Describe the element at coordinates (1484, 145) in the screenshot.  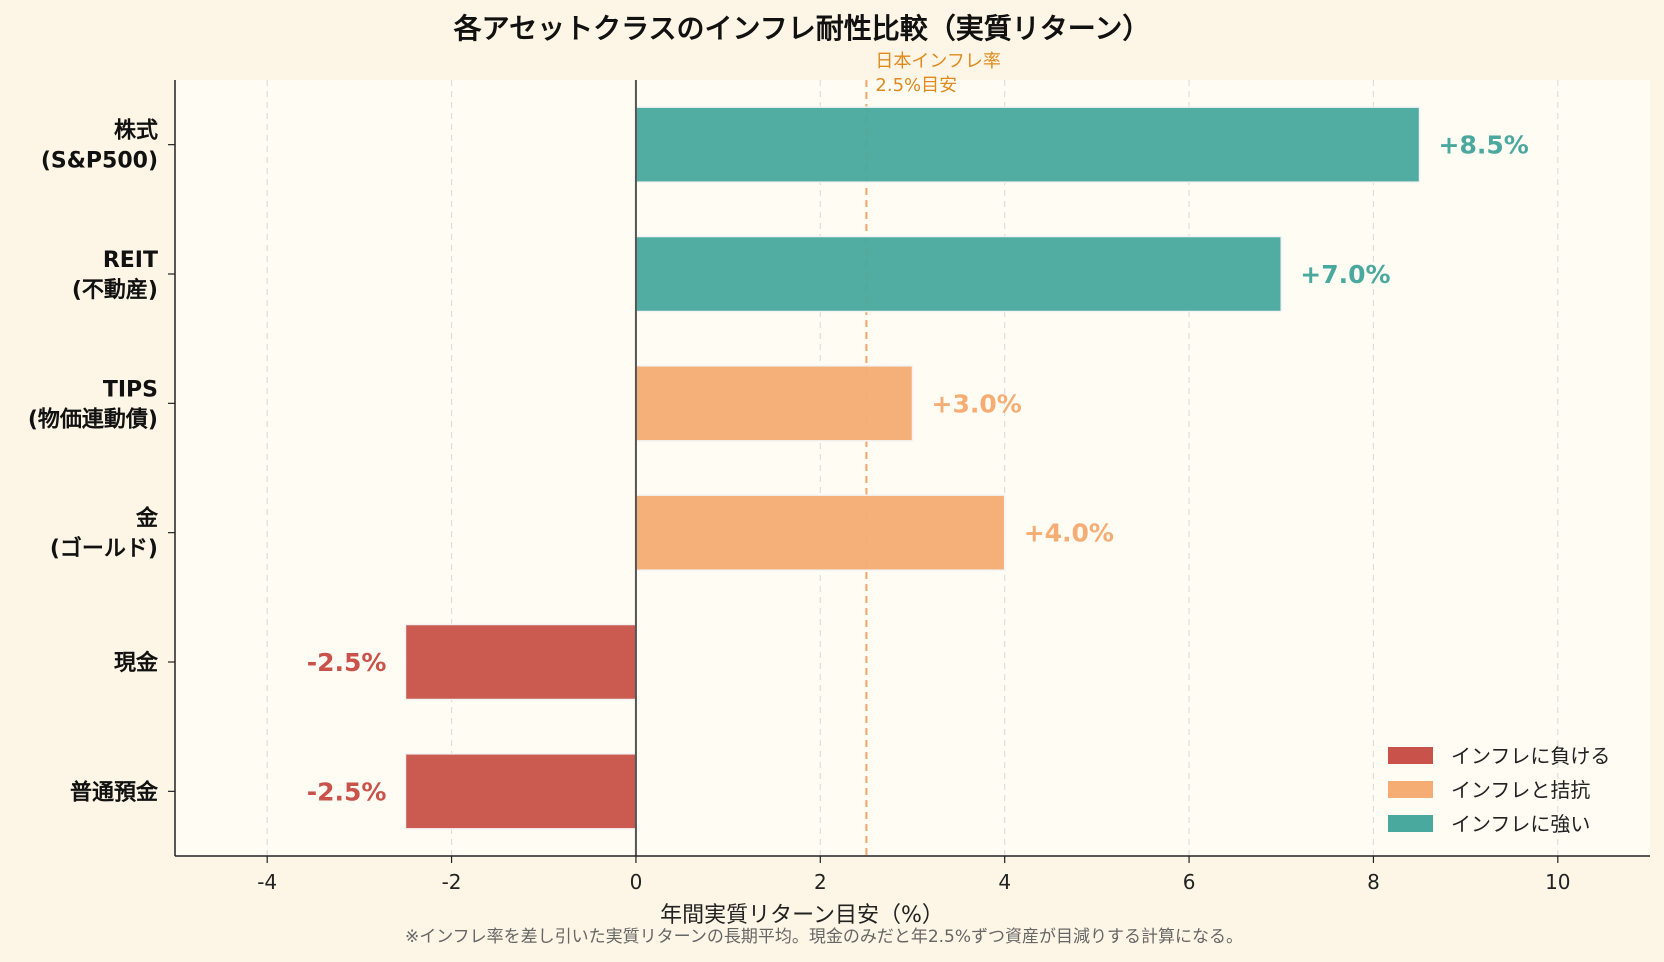
I see `value-label: +8.5%` at that location.